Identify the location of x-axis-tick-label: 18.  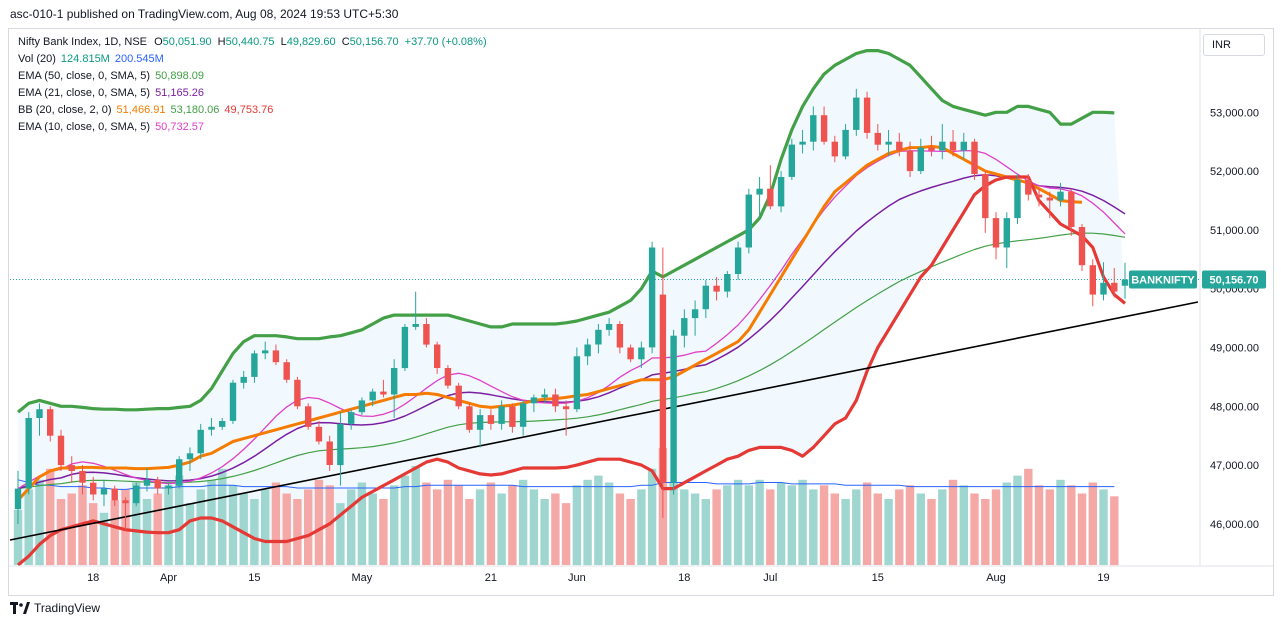
(684, 578).